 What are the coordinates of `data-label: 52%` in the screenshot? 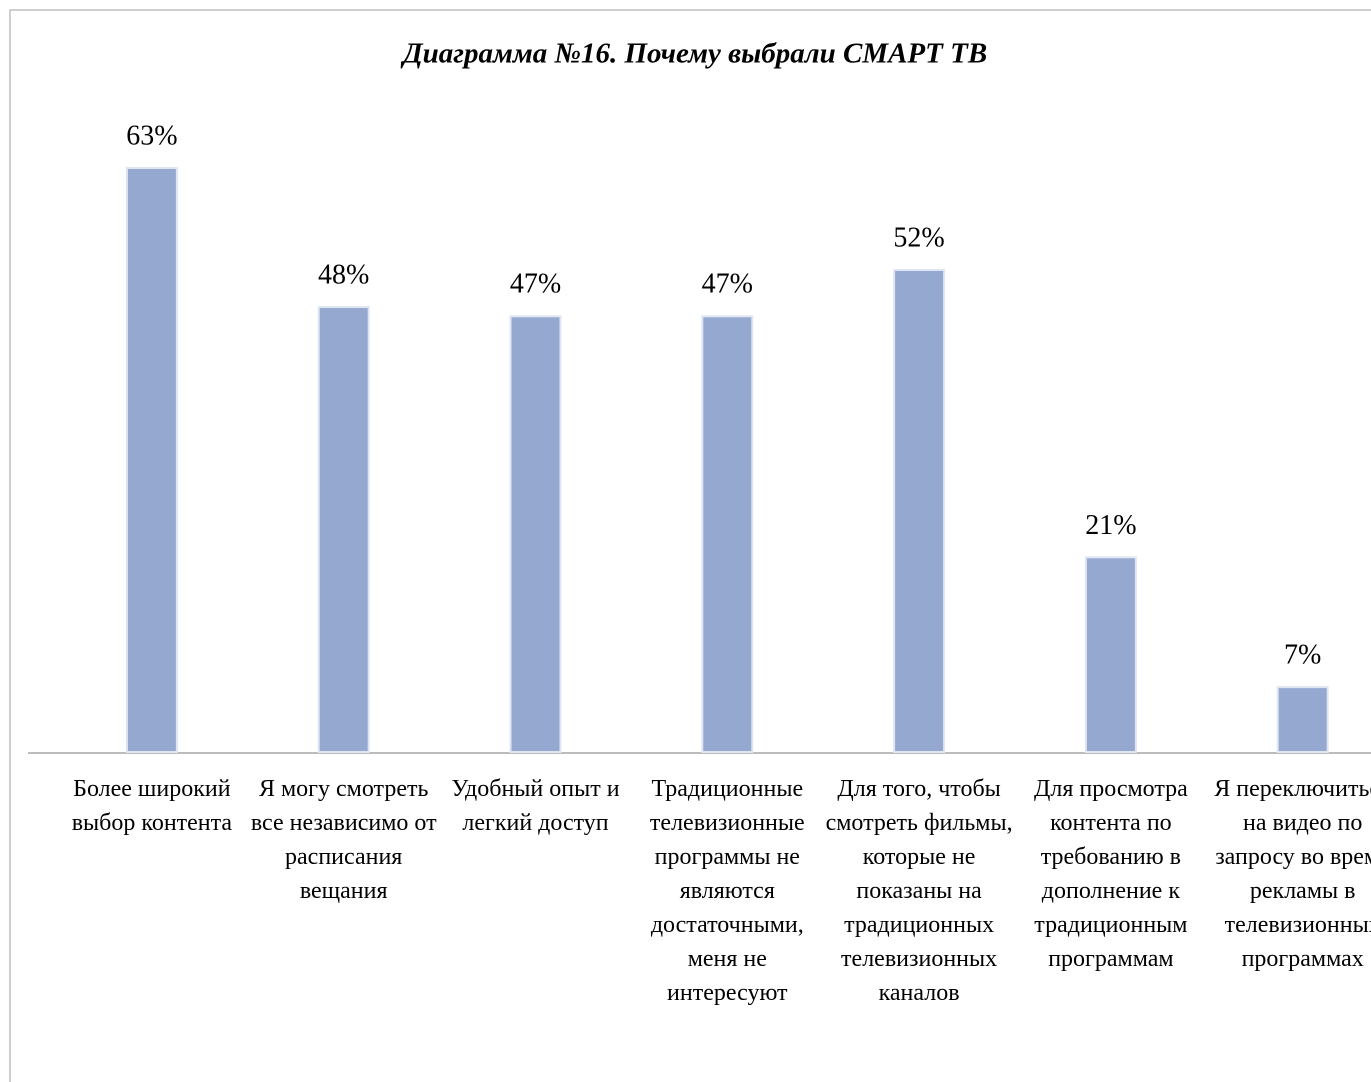 It's located at (918, 237).